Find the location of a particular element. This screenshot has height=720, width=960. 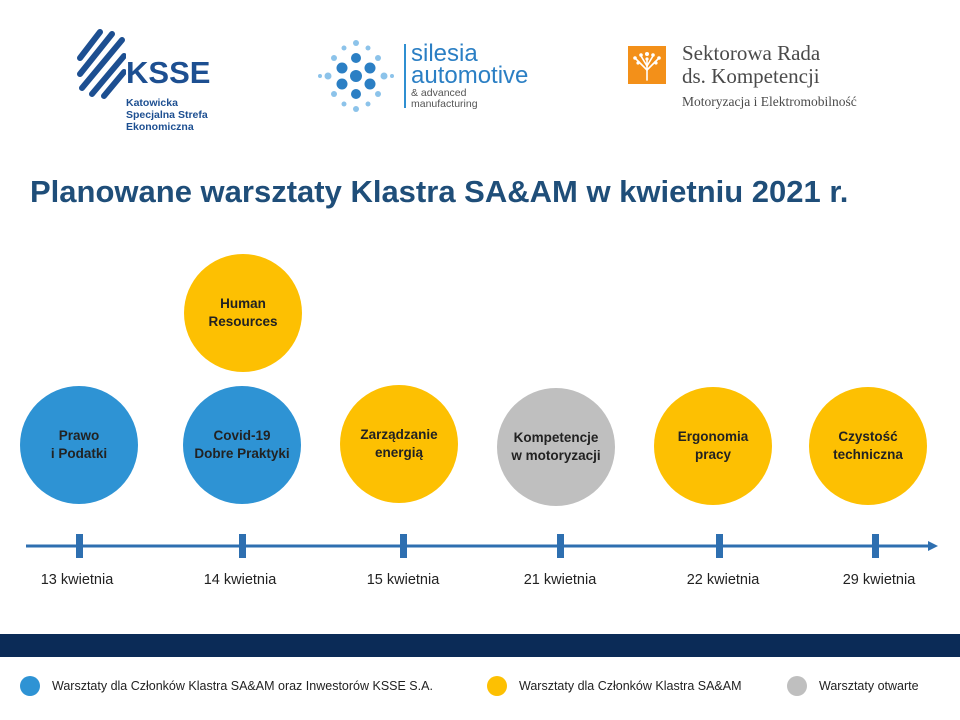

workshop-label: Zarządzanie energią is located at coordinates (399, 443).